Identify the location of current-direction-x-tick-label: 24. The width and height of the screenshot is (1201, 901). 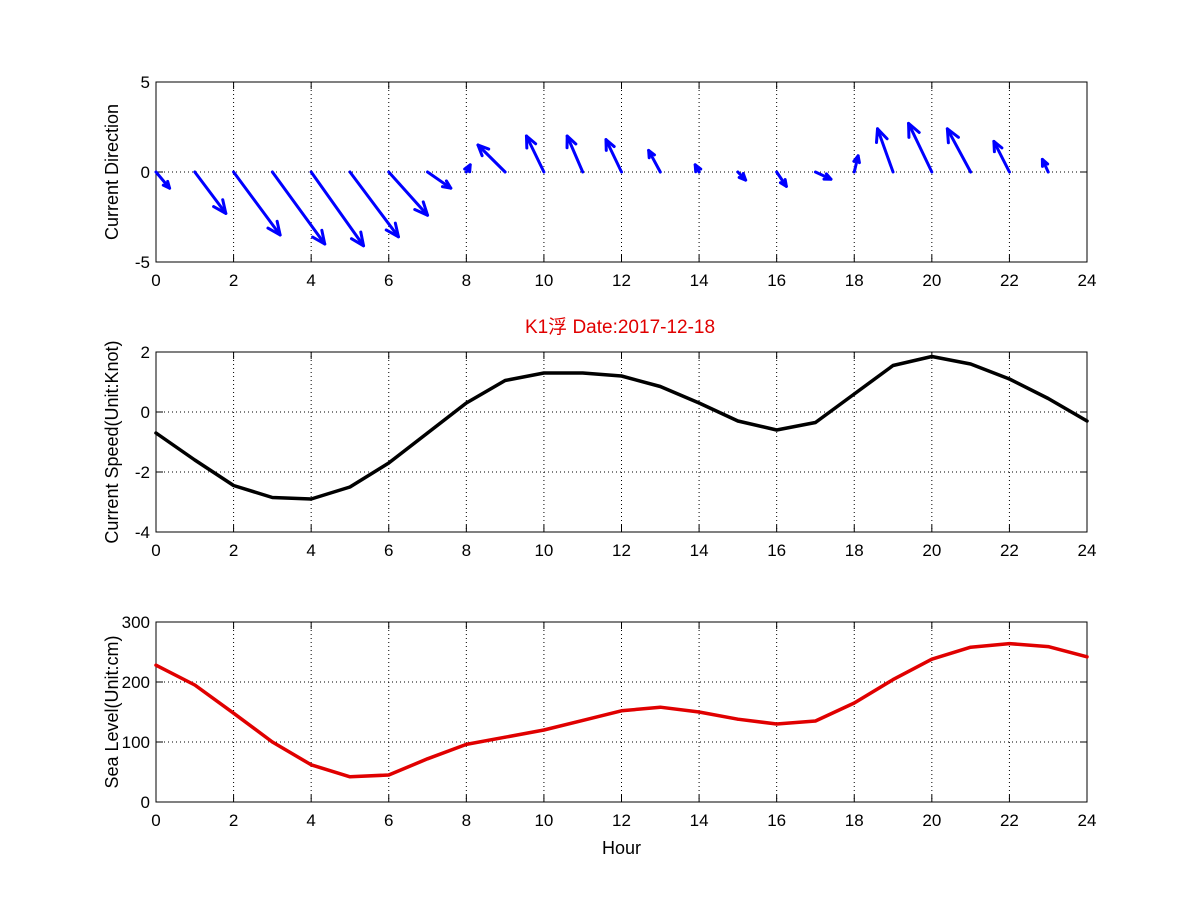
(1087, 280).